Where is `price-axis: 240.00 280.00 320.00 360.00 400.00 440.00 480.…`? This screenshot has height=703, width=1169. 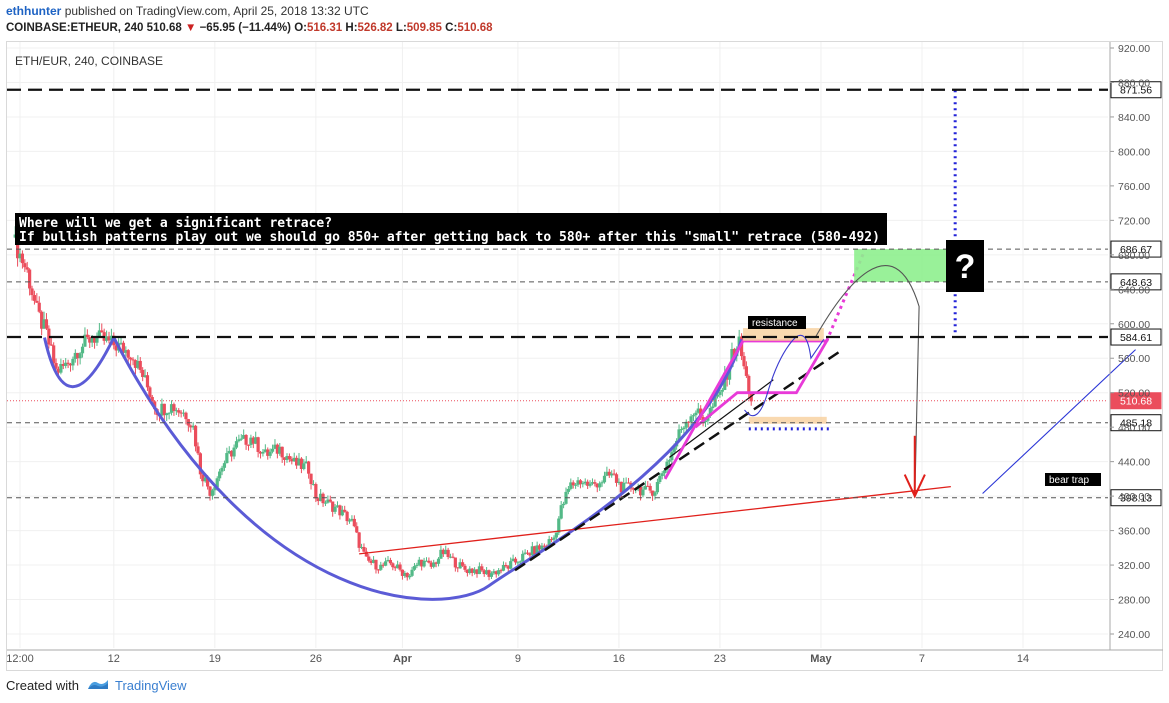 price-axis: 240.00 280.00 320.00 360.00 400.00 440.00 480.… is located at coordinates (1129, 346).